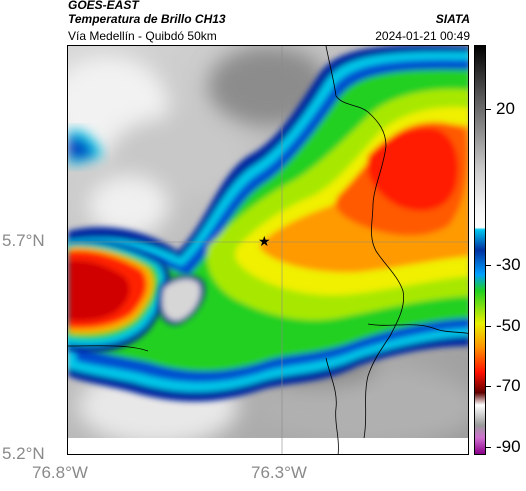 This screenshot has height=491, width=526. Describe the element at coordinates (147, 19) in the screenshot. I see `product-title: Temperatura de Brillo CH13` at that location.